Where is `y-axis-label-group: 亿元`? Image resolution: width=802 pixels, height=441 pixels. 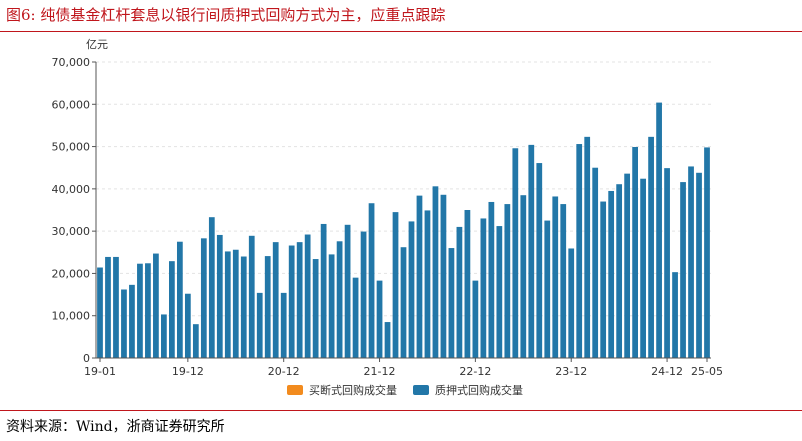 y-axis-label-group: 亿元 is located at coordinates (97, 44).